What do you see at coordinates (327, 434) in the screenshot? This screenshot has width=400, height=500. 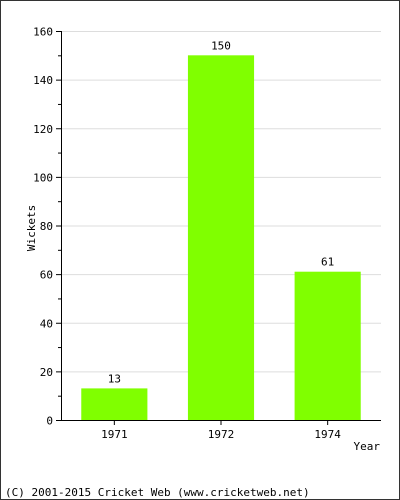 I see `x-tick-label-1974: 1974` at bounding box center [327, 434].